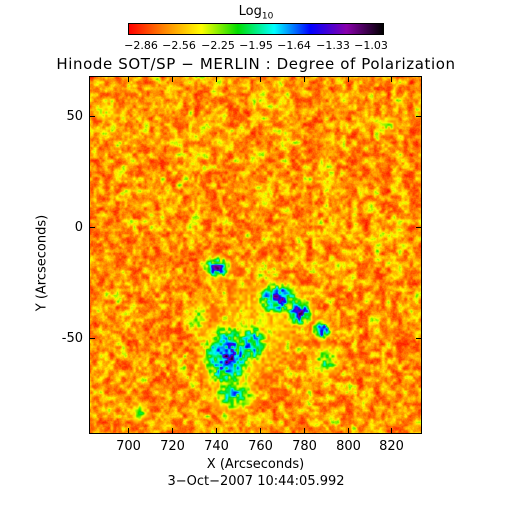  Describe the element at coordinates (294, 45) in the screenshot. I see `colorbar-tick-label: −1.64` at that location.